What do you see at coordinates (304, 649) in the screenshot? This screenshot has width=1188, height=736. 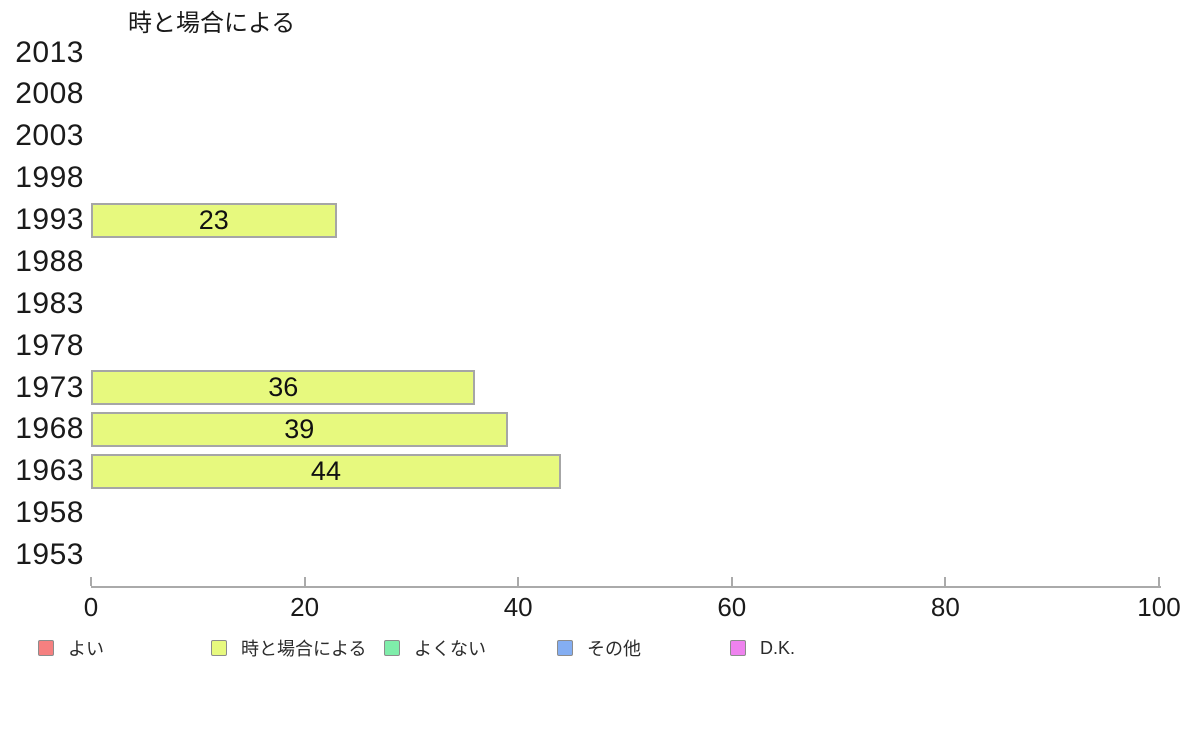 I see `legend-label: 時と場合による` at bounding box center [304, 649].